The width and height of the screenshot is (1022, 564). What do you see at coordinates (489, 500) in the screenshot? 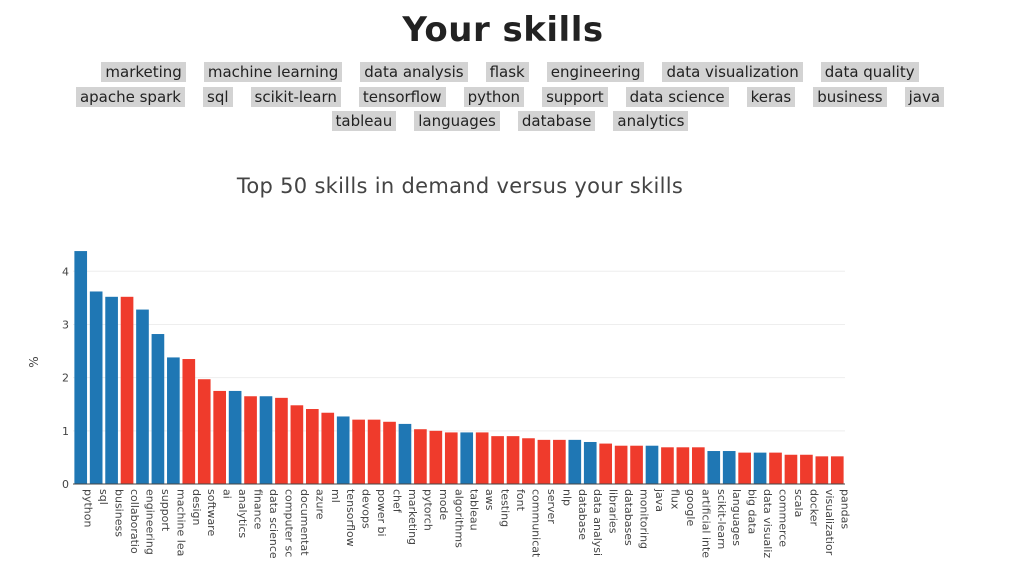
I see `x-tick-label: aws` at bounding box center [489, 500].